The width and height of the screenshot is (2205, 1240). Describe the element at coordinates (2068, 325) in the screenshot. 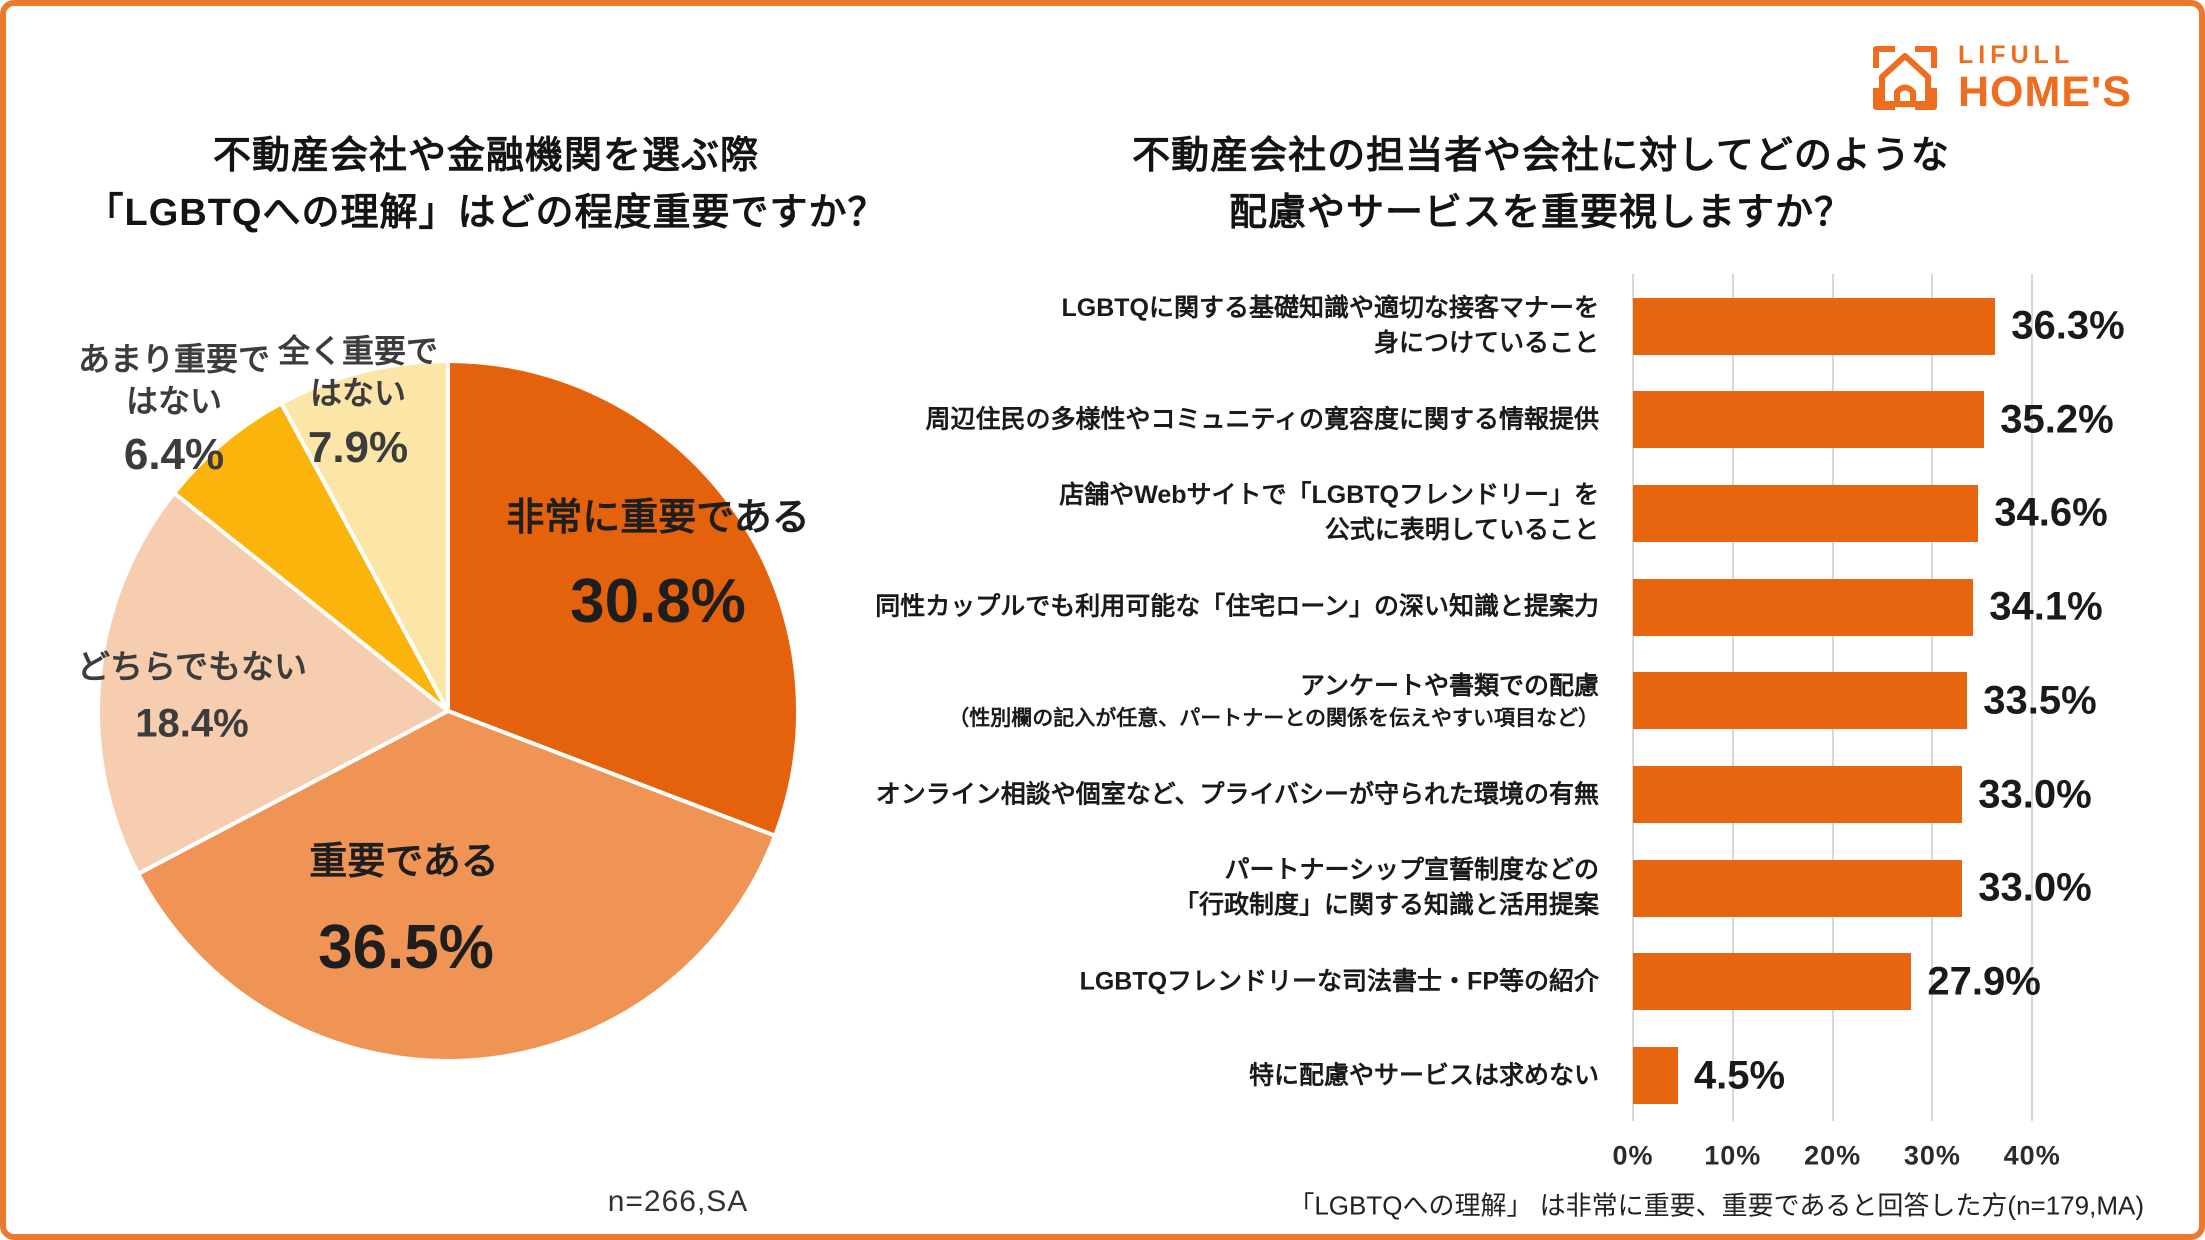

I see `bar-value: 36.3%` at that location.